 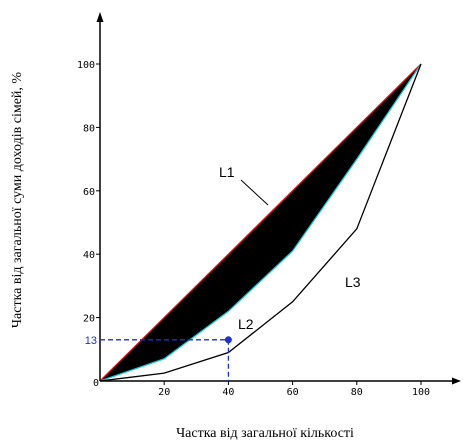 I want to click on series-label-l3: L3, so click(x=353, y=282).